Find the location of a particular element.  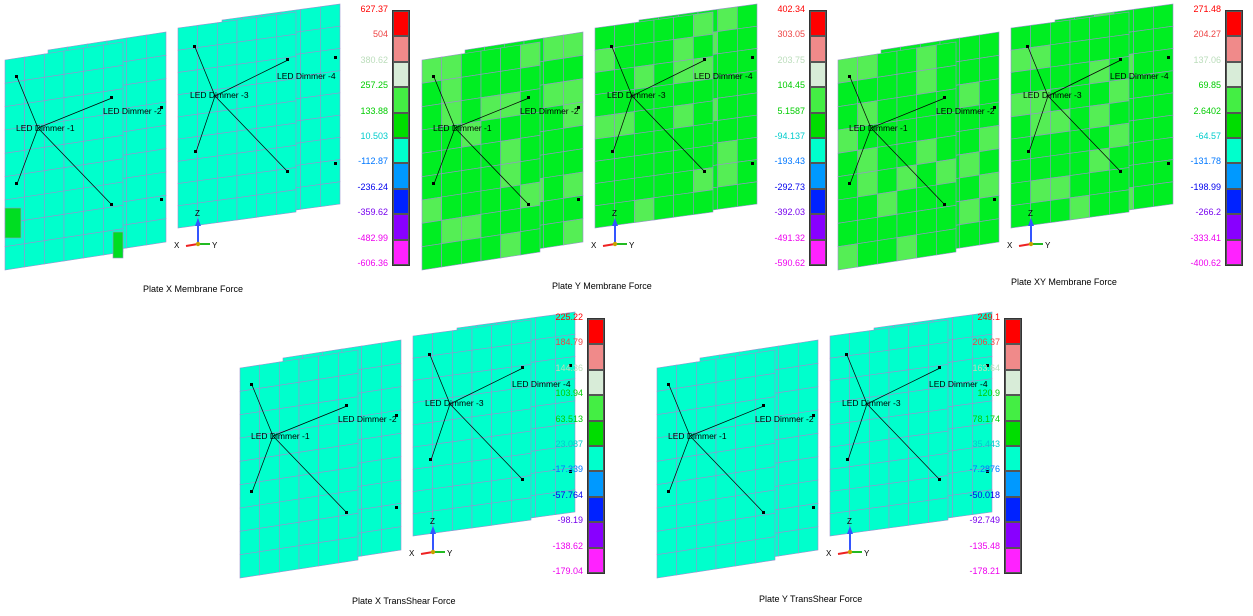

legend-value: -392.03 is located at coordinates (789, 212).